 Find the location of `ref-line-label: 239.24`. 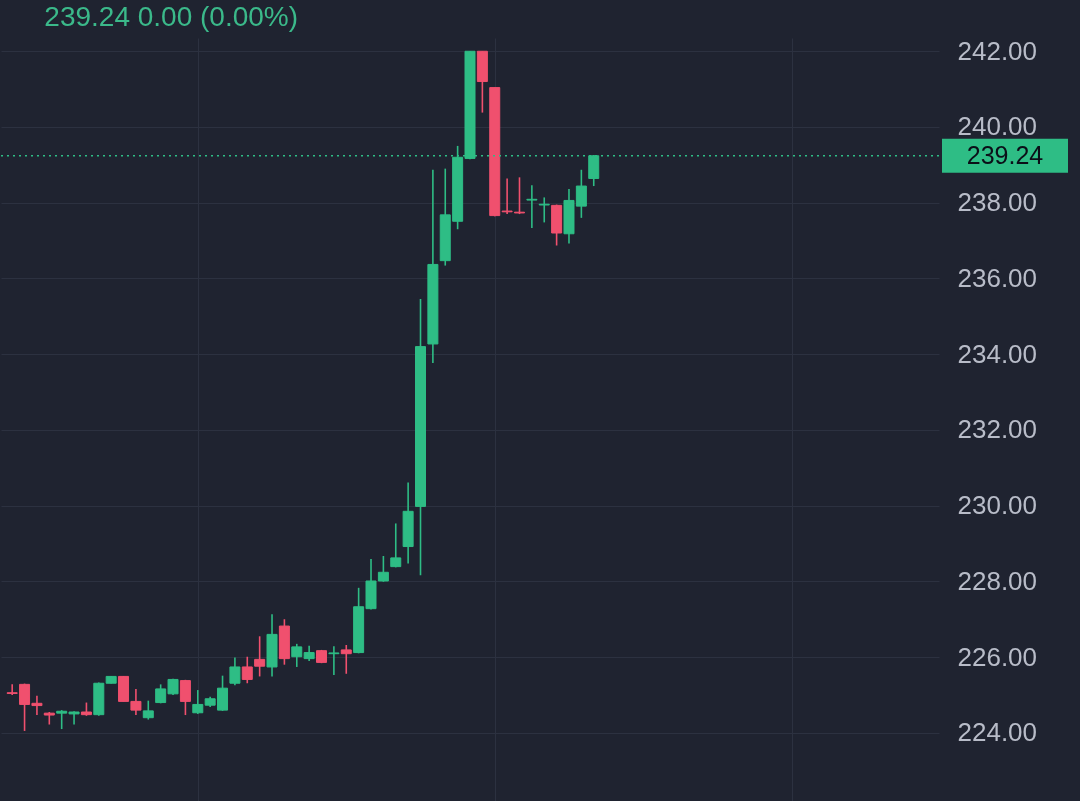

ref-line-label: 239.24 is located at coordinates (1005, 154).